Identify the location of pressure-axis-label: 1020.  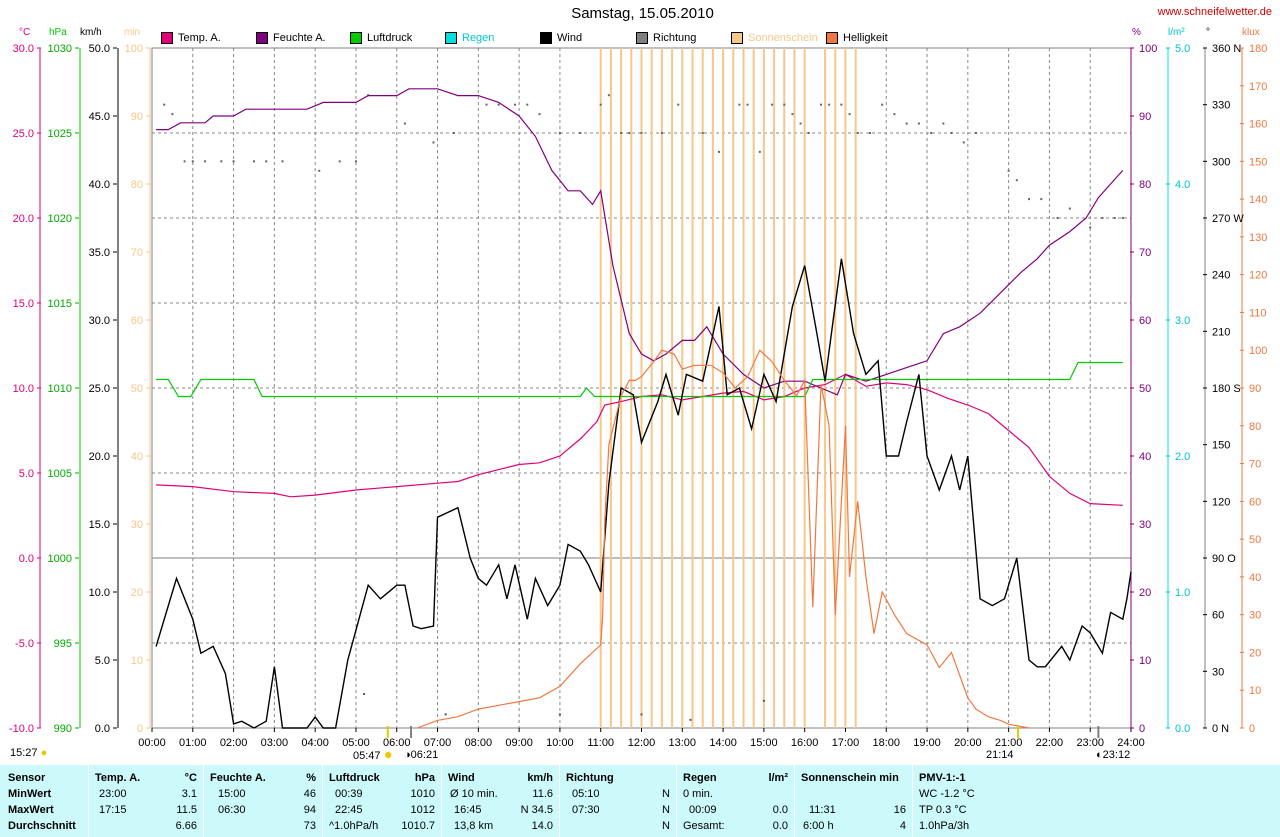
(60, 219).